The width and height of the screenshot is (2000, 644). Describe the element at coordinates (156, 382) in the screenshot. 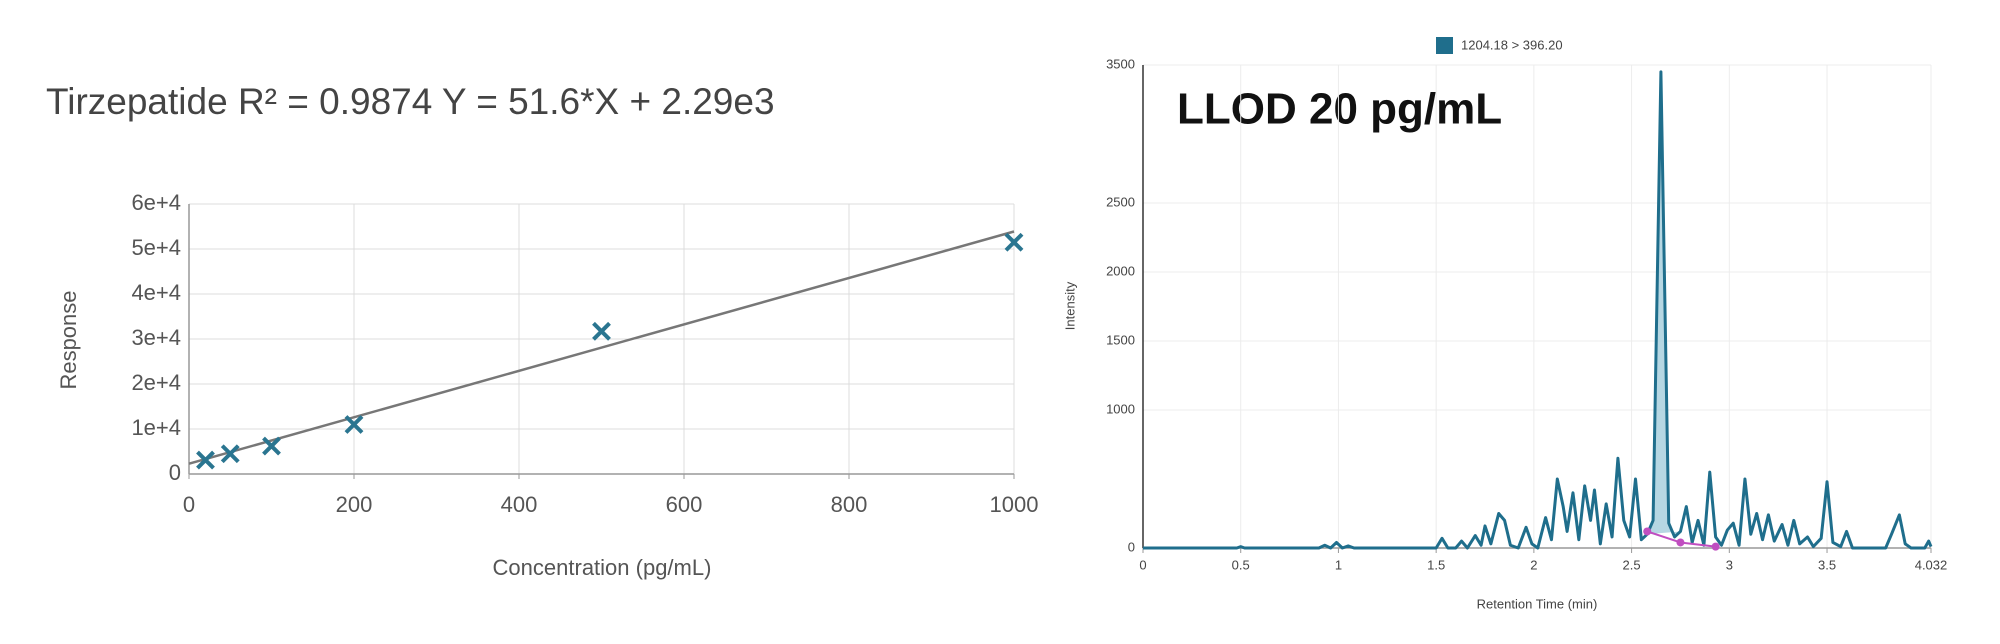

I see `y-tick-label: 2e+4` at that location.